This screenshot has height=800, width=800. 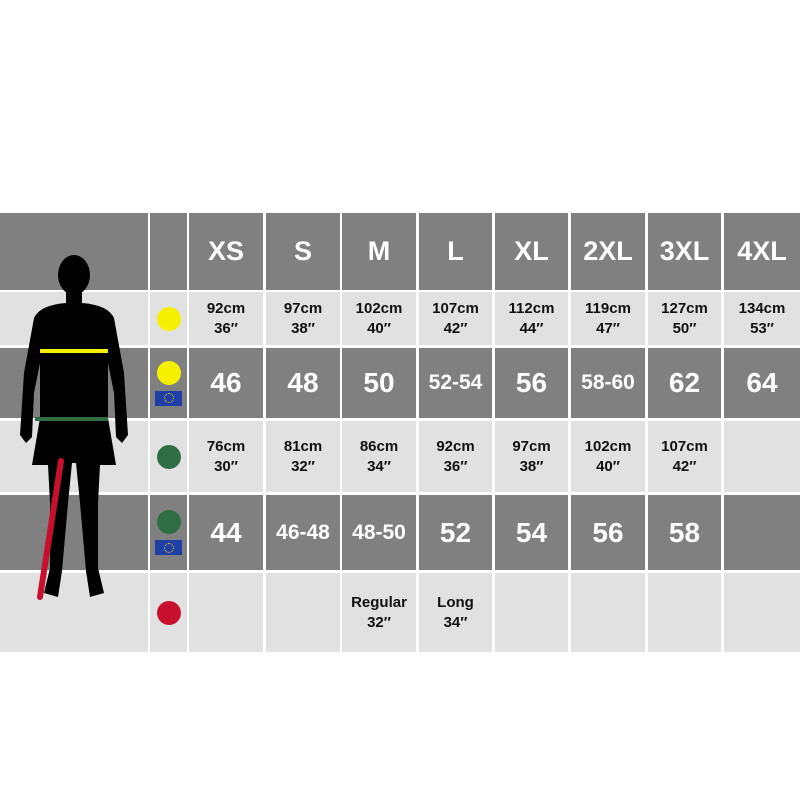 I want to click on measure-secondary: 44″, so click(x=531, y=328).